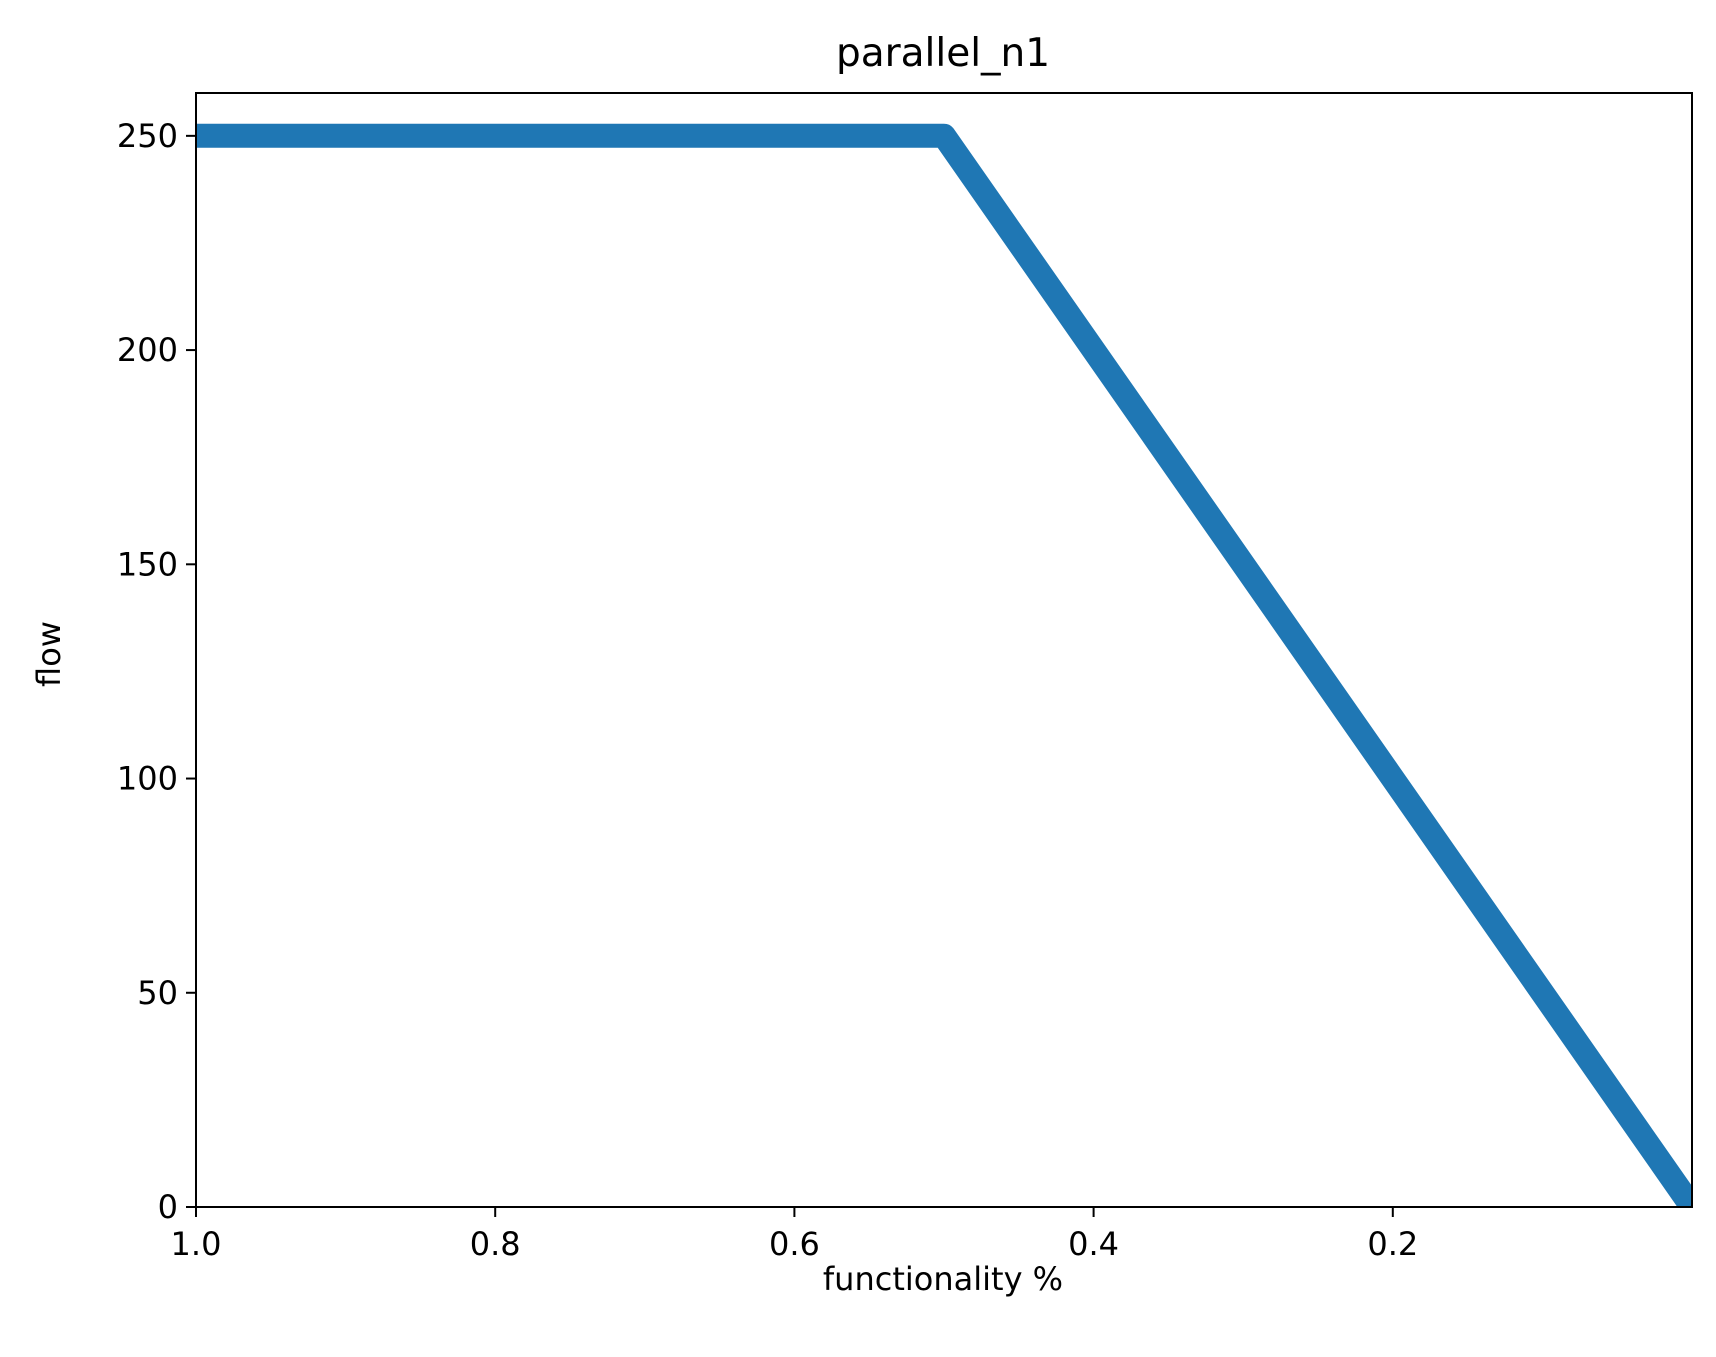 The width and height of the screenshot is (1716, 1357). What do you see at coordinates (196, 1244) in the screenshot?
I see `x-tick-label: 1.0` at bounding box center [196, 1244].